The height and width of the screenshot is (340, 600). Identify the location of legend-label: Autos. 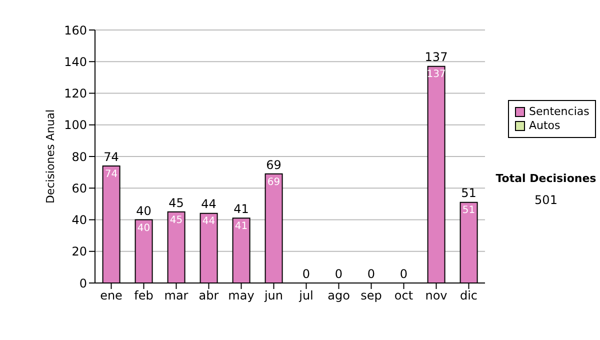
(544, 126).